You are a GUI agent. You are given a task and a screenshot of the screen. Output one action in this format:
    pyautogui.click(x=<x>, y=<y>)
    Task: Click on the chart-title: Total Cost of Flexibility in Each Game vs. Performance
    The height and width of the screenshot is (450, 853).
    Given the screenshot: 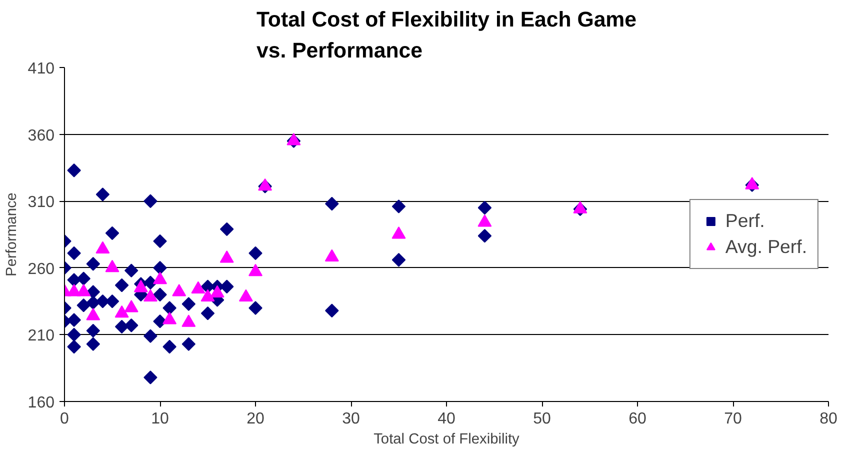 What is the action you would take?
    pyautogui.click(x=446, y=34)
    